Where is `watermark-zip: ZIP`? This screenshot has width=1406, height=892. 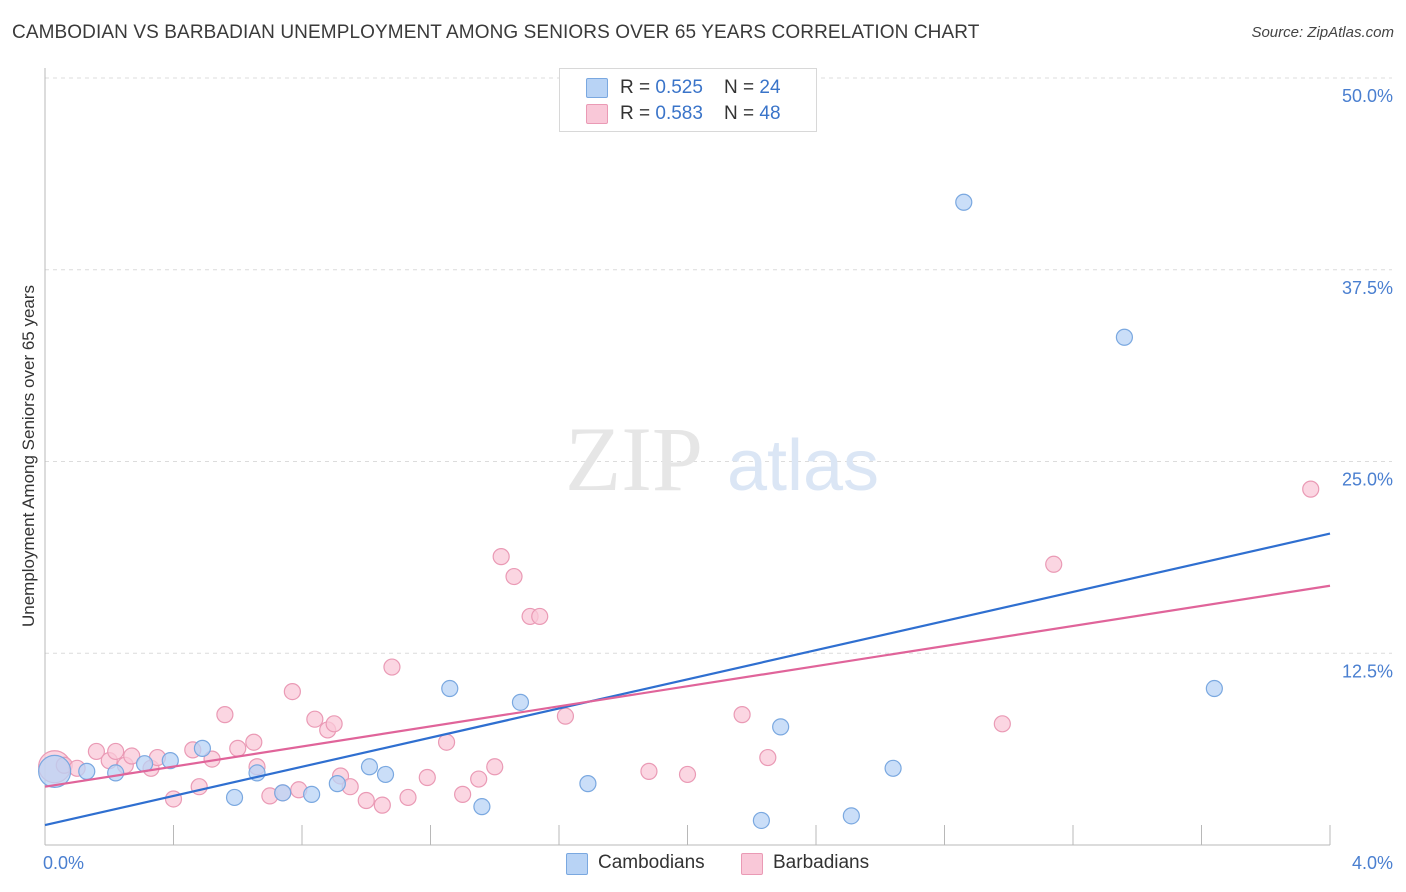
watermark-zip: ZIP is located at coordinates (634, 459).